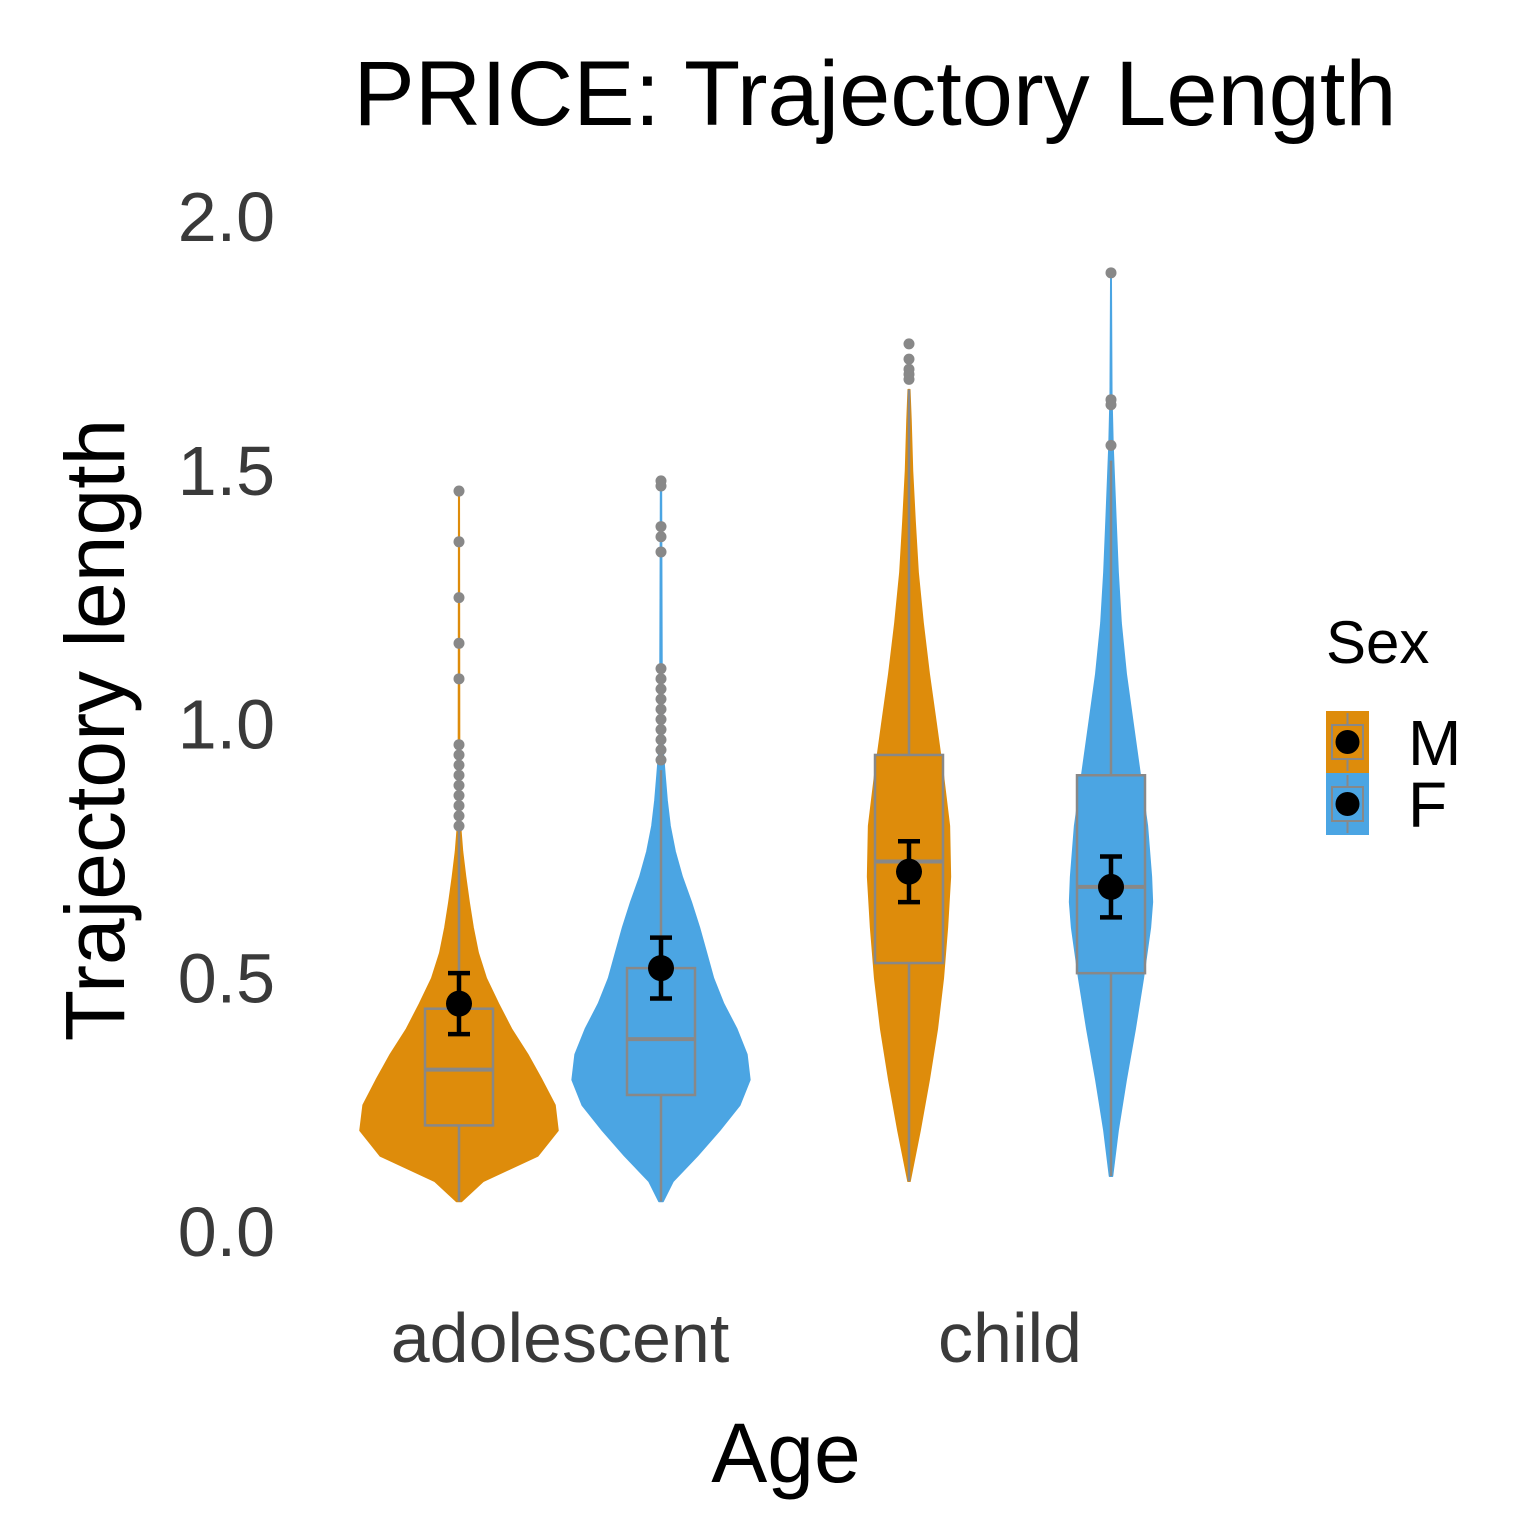 This screenshot has height=1536, width=1536. What do you see at coordinates (226, 471) in the screenshot?
I see `y-tick-label: 1.5` at bounding box center [226, 471].